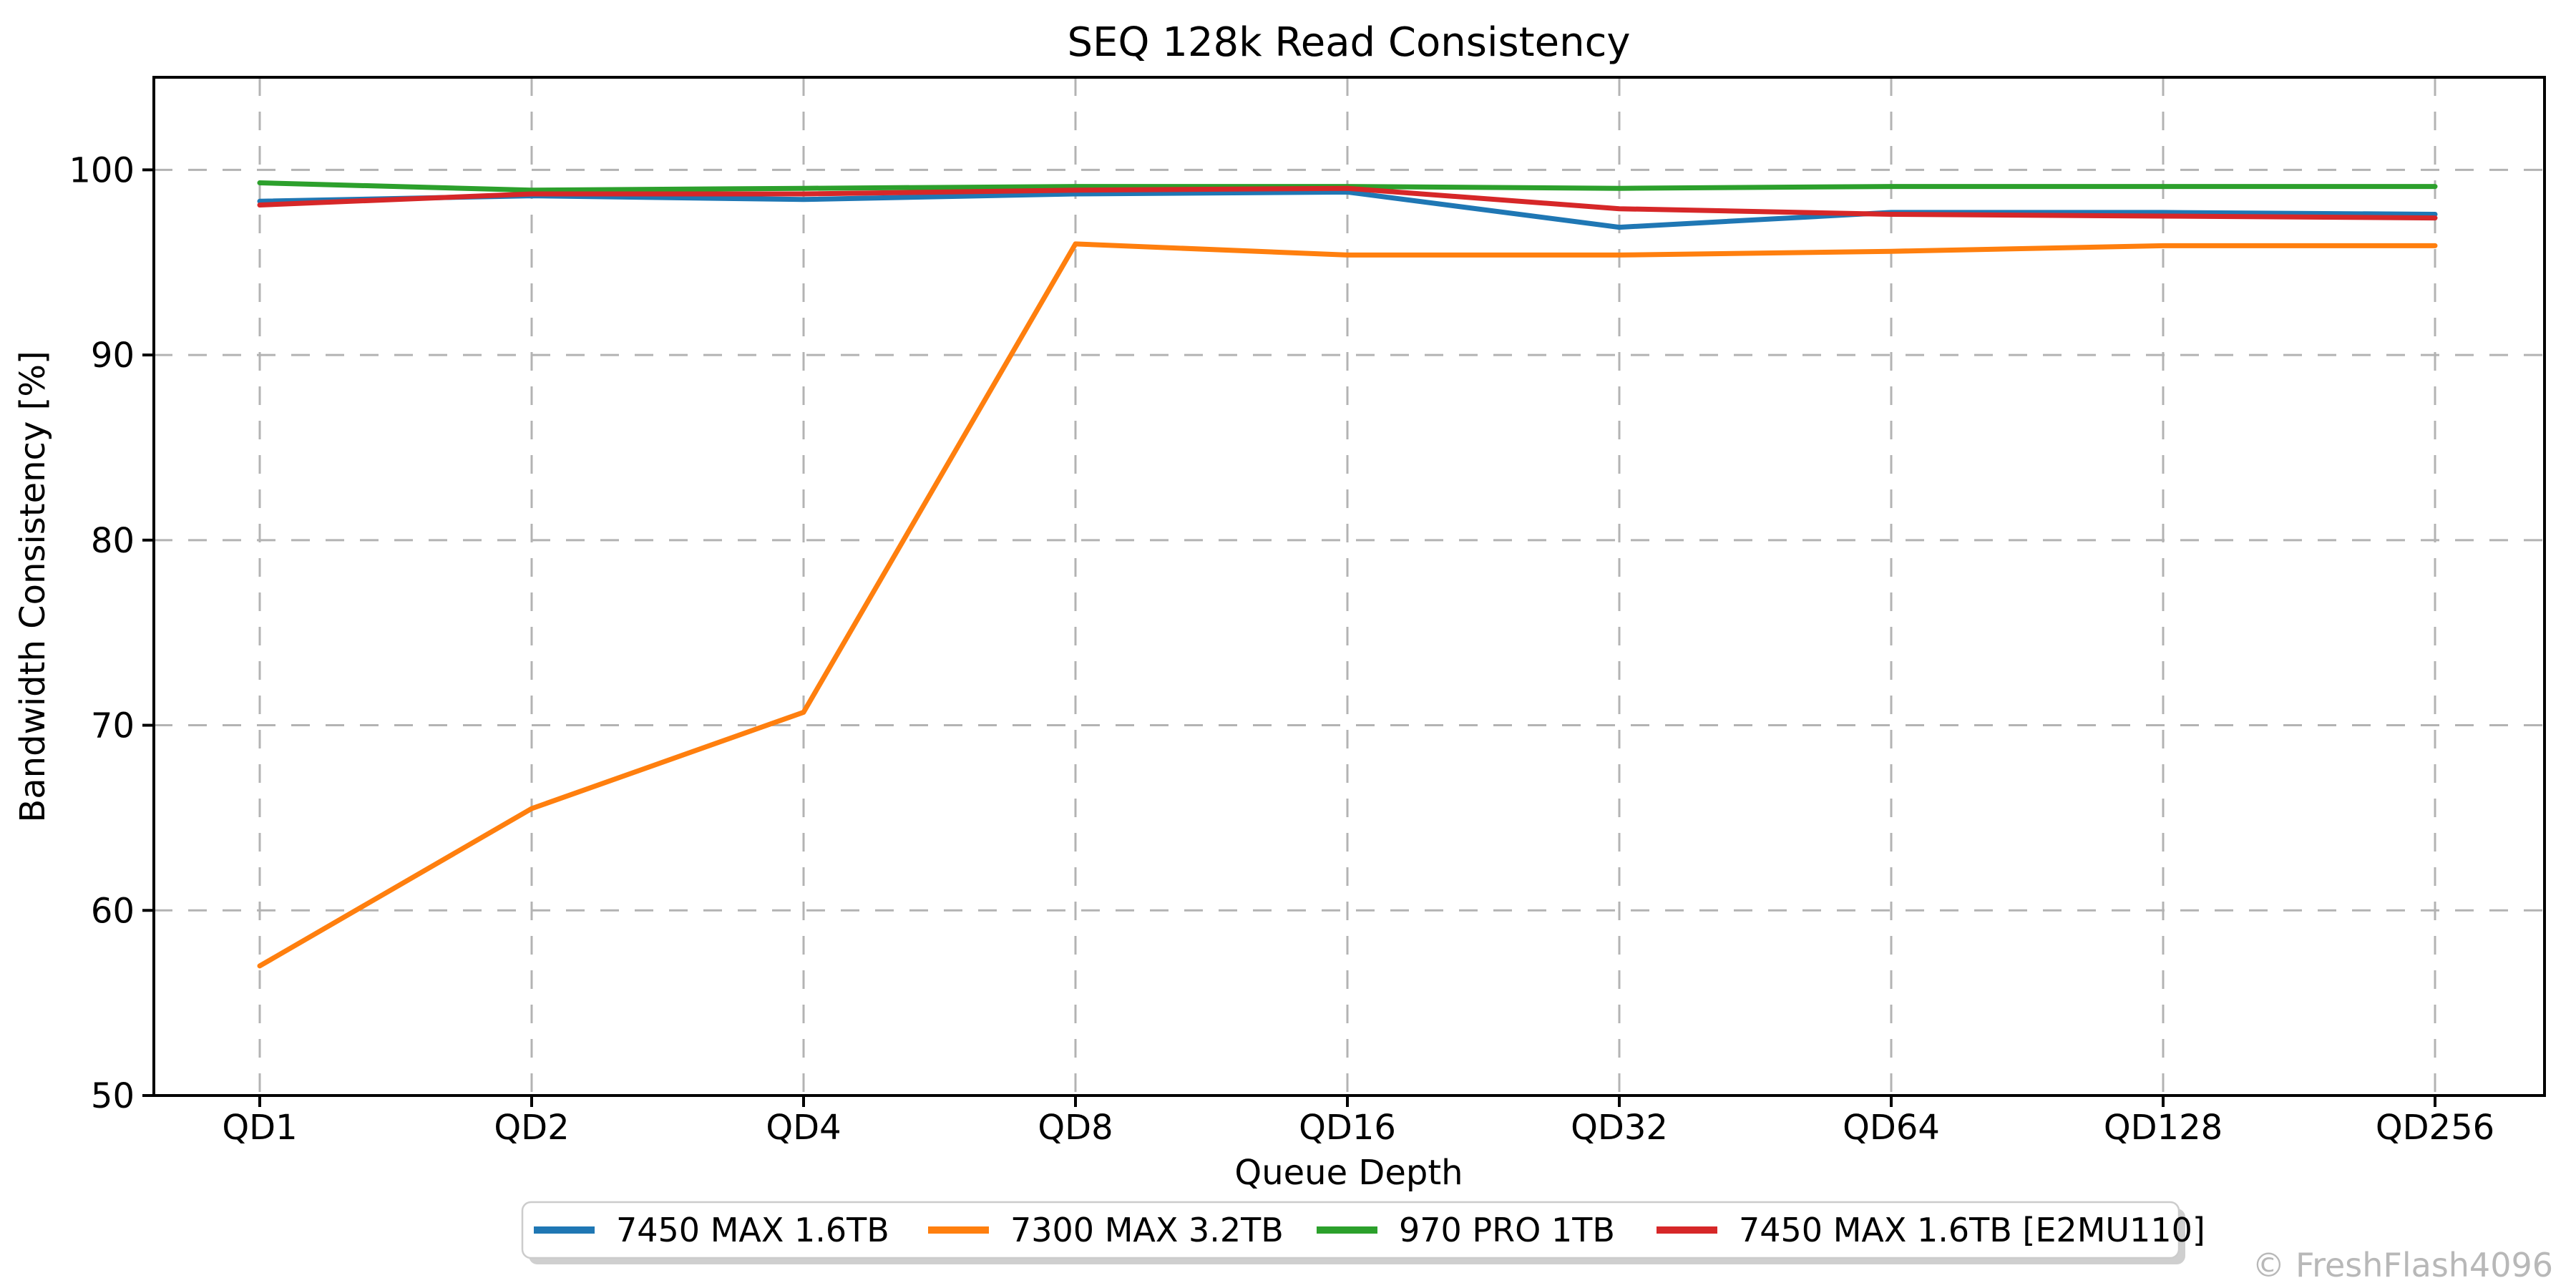 This screenshot has width=2576, height=1288. Describe the element at coordinates (1347, 1128) in the screenshot. I see `x-tick-label: QD16` at that location.